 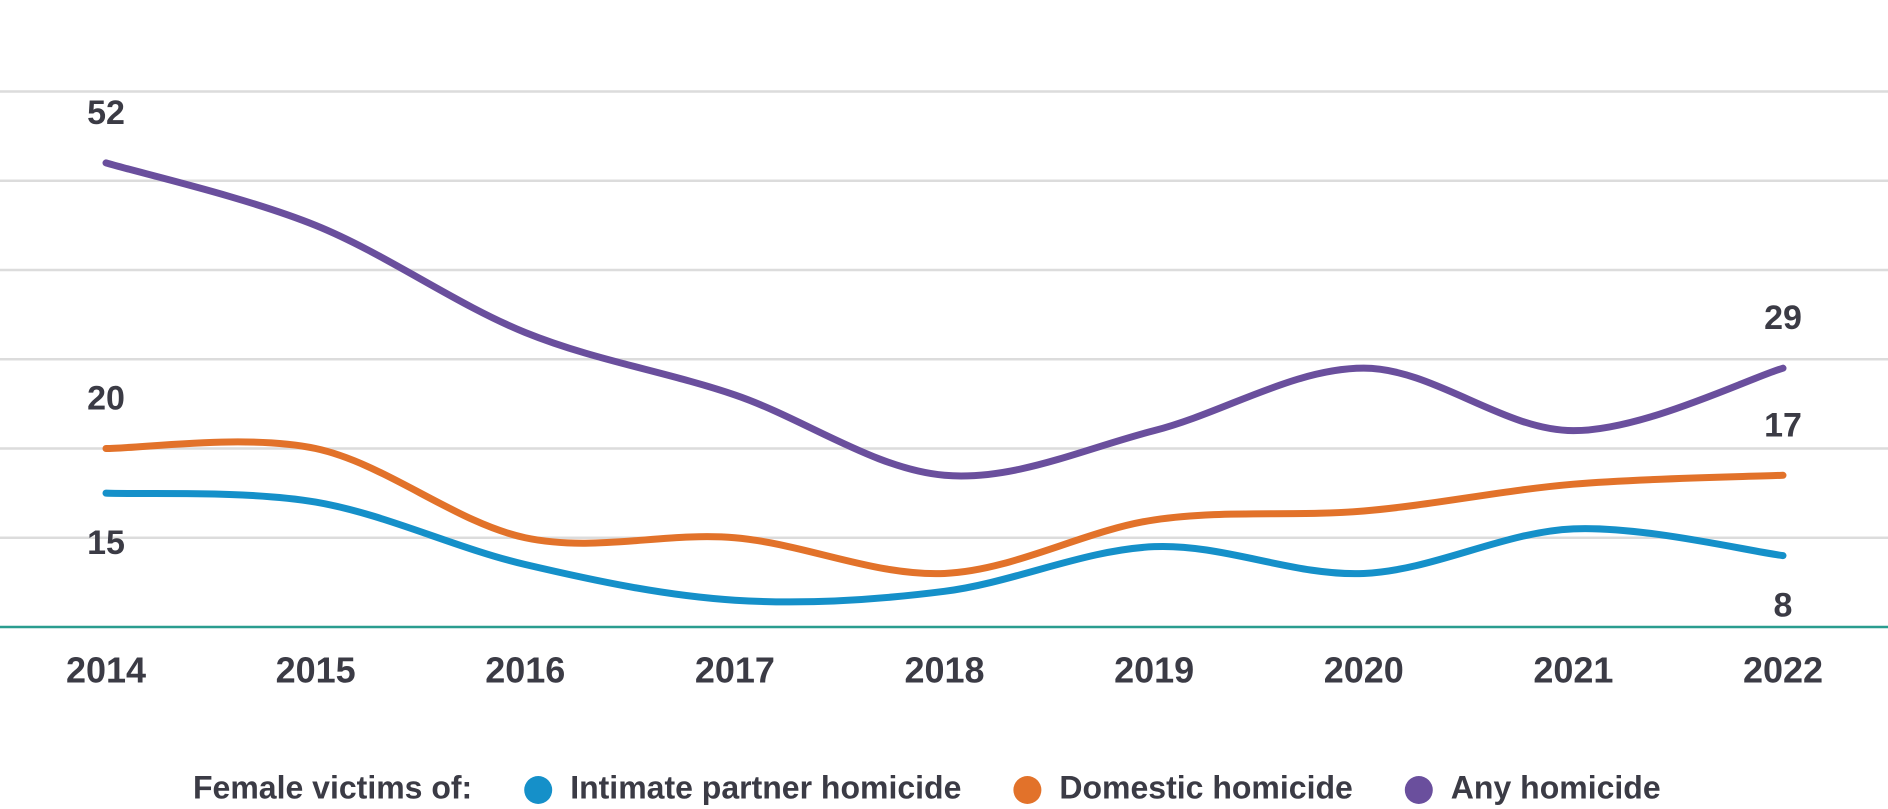 What do you see at coordinates (106, 113) in the screenshot?
I see `data-label: 52` at bounding box center [106, 113].